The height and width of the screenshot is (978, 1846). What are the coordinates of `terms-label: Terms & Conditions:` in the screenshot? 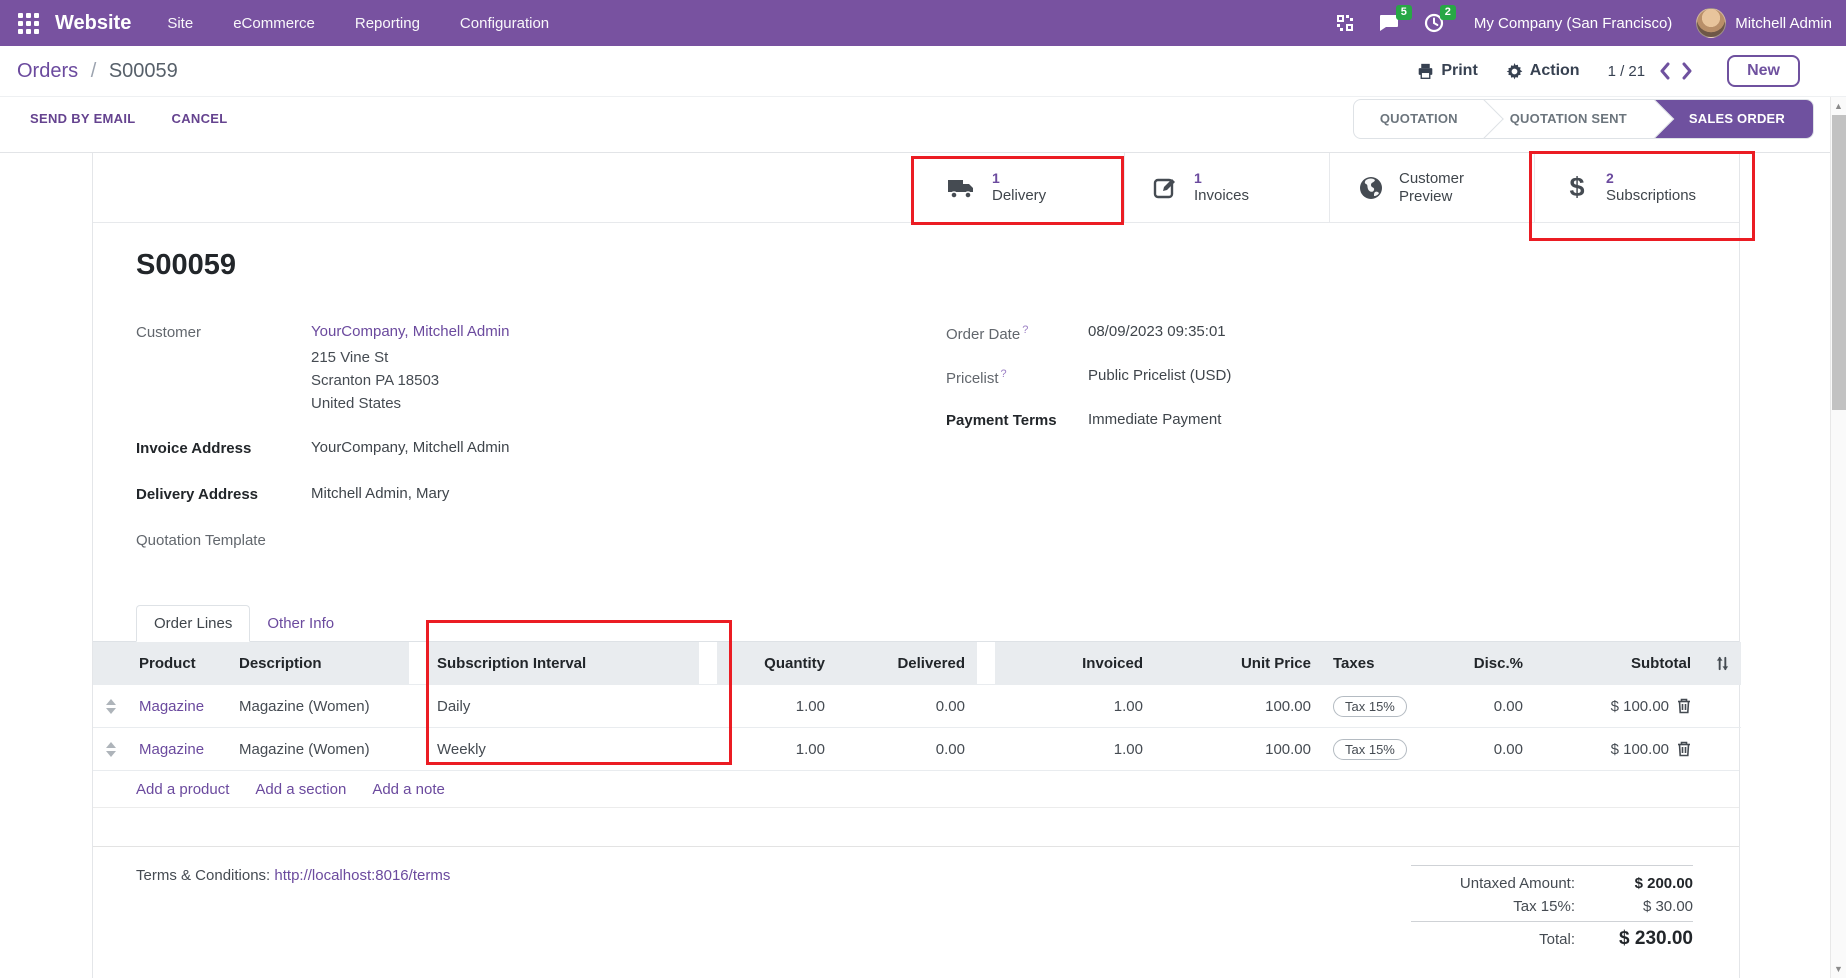 It's located at (203, 875).